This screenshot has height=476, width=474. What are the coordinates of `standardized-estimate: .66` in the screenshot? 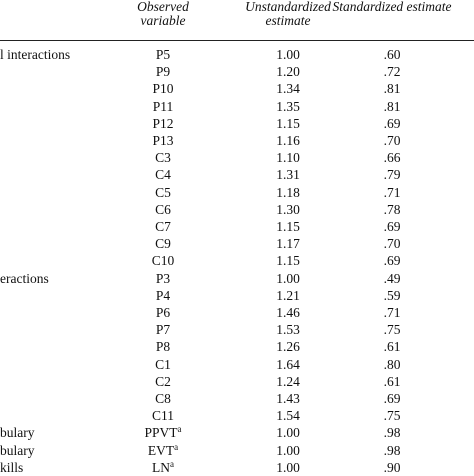 It's located at (392, 158).